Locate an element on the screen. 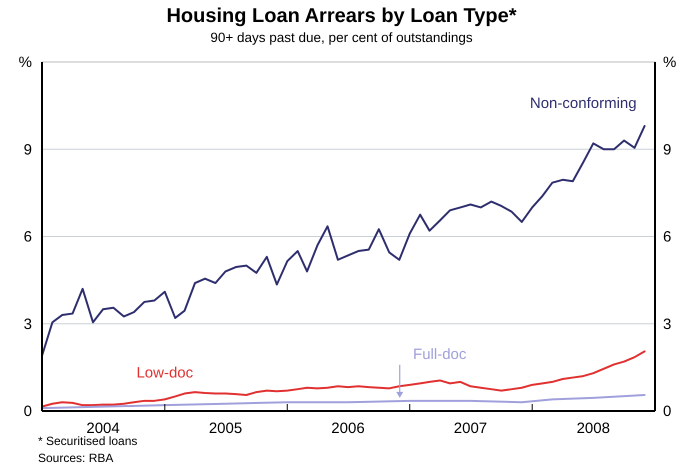 This screenshot has width=683, height=474. x-tick-label: 2007 is located at coordinates (471, 428).